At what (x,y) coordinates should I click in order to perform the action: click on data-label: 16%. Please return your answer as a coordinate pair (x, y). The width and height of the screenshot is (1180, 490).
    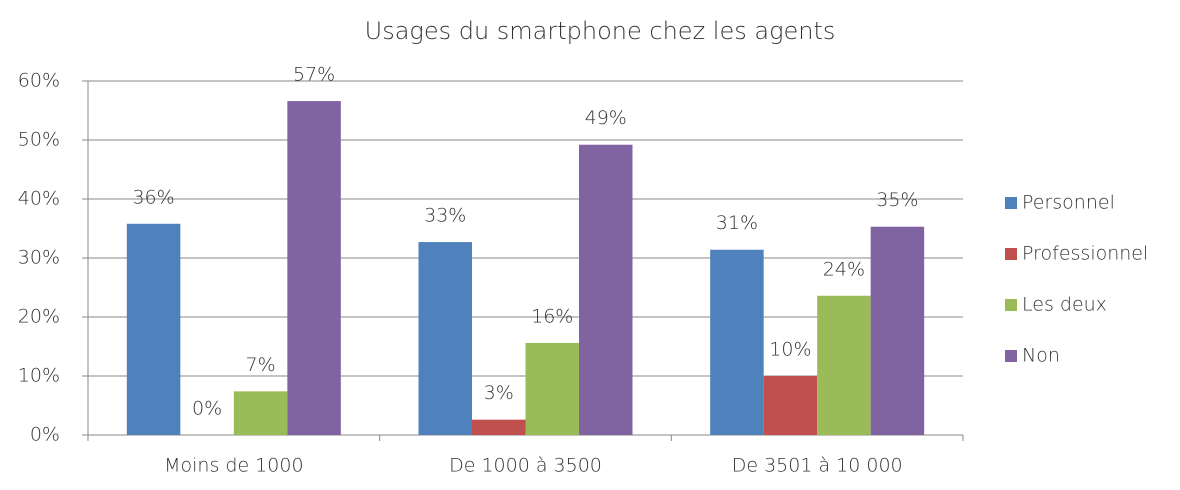
    Looking at the image, I should click on (552, 316).